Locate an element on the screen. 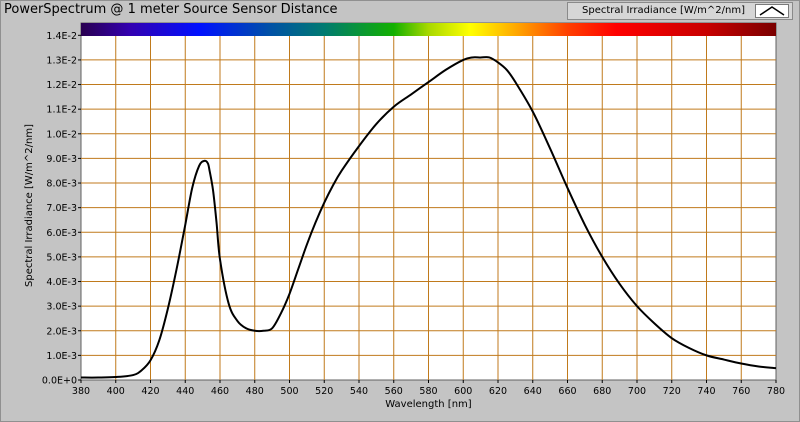 The height and width of the screenshot is (422, 800). y-tick-label: 7.0E-3 is located at coordinates (61, 208).